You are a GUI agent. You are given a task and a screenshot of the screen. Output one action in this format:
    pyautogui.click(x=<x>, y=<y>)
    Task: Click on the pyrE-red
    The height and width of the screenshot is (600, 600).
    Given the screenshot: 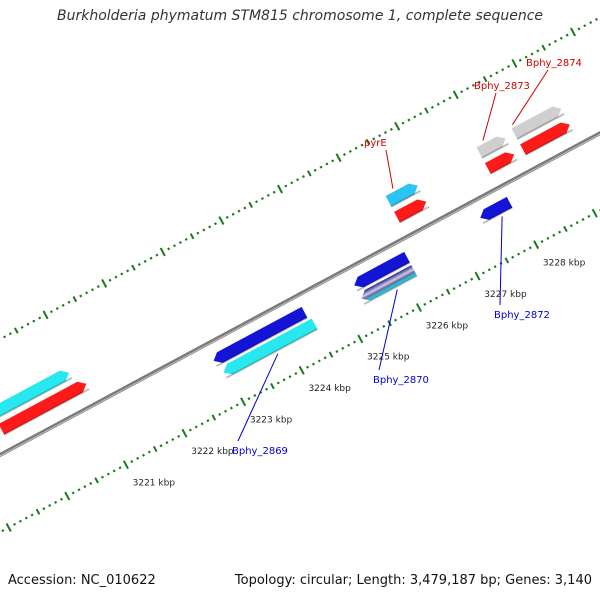 What is the action you would take?
    pyautogui.click(x=412, y=211)
    